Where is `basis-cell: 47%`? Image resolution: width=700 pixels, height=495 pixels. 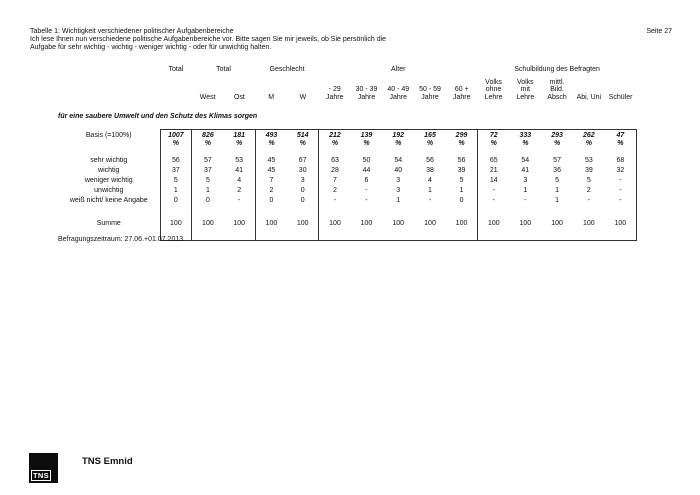
basis-cell: 47% is located at coordinates (620, 139).